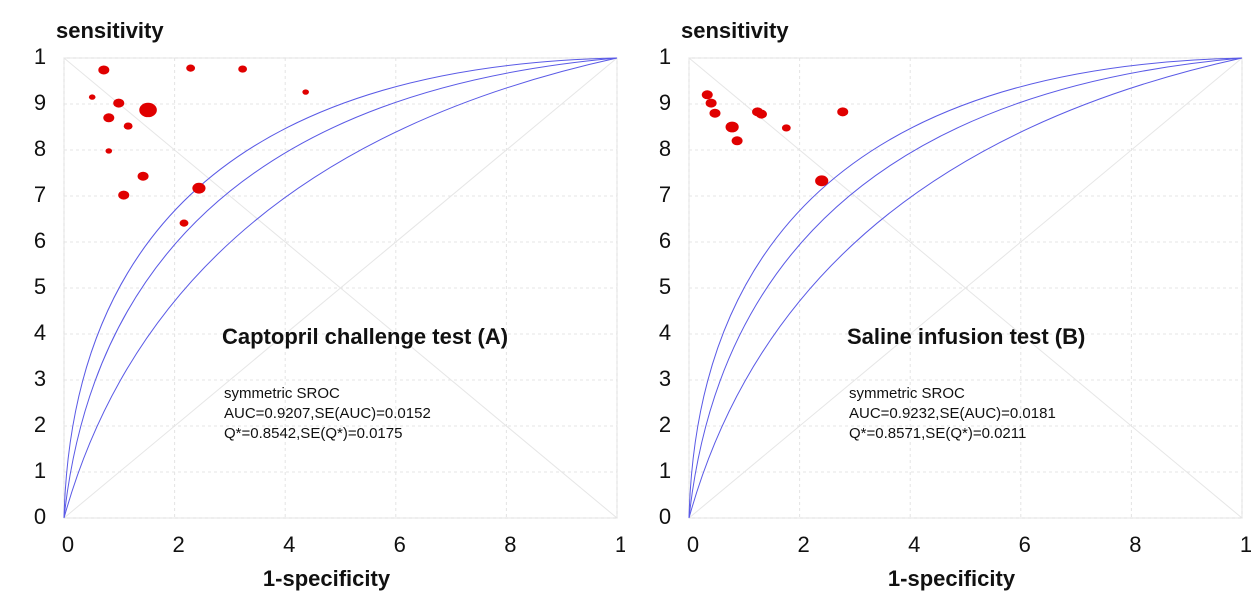 The image size is (1251, 606). I want to click on stat-line: Q*=0.8542,SE(Q*)=0.0175, so click(313, 433).